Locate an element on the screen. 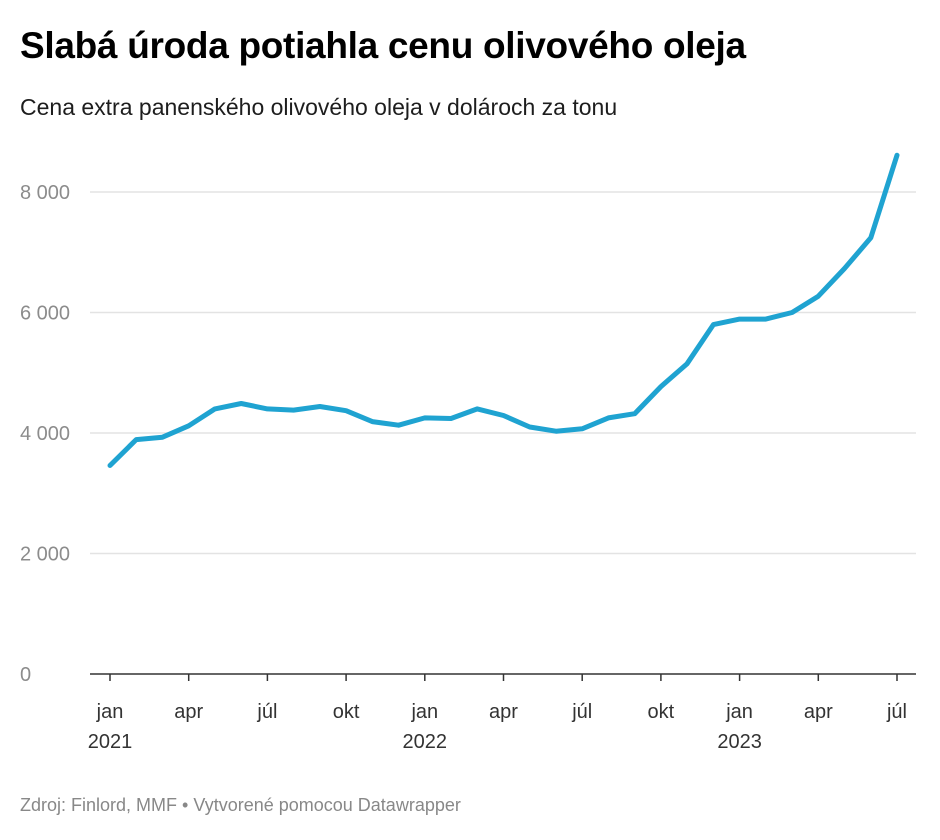 The width and height of the screenshot is (940, 840). y-tick-label: 2 000 is located at coordinates (45, 555).